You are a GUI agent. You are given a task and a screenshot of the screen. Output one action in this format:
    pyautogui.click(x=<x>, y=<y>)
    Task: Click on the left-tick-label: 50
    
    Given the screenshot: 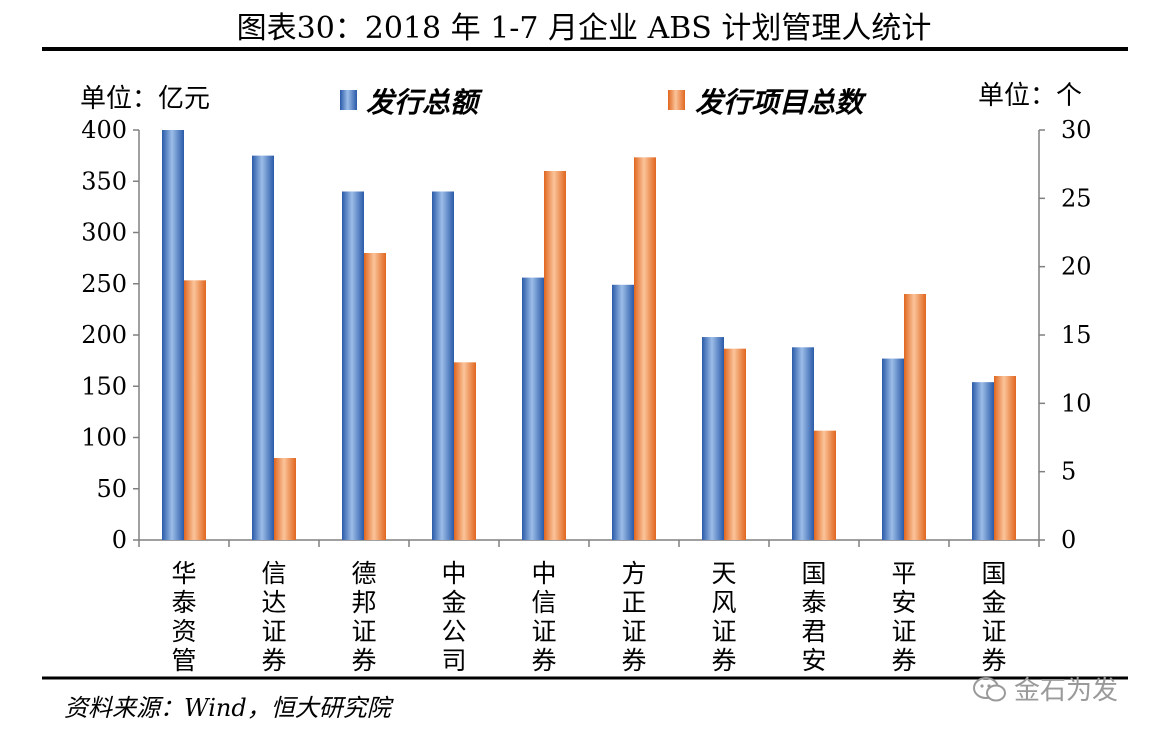 What is the action you would take?
    pyautogui.click(x=111, y=489)
    